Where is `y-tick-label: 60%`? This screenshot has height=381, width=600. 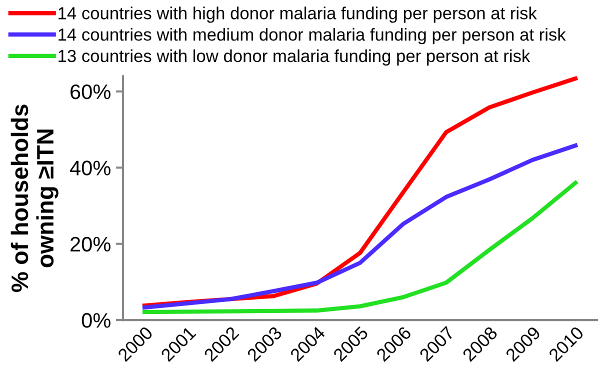
y-tick-label: 60% is located at coordinates (90, 92).